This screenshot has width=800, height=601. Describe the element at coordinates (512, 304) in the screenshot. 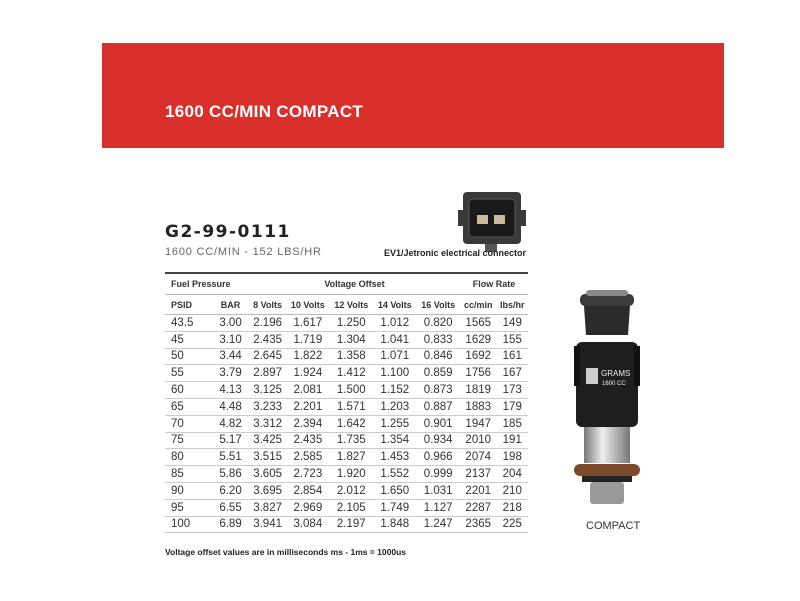

I see `column-header: lbs/hr` at that location.